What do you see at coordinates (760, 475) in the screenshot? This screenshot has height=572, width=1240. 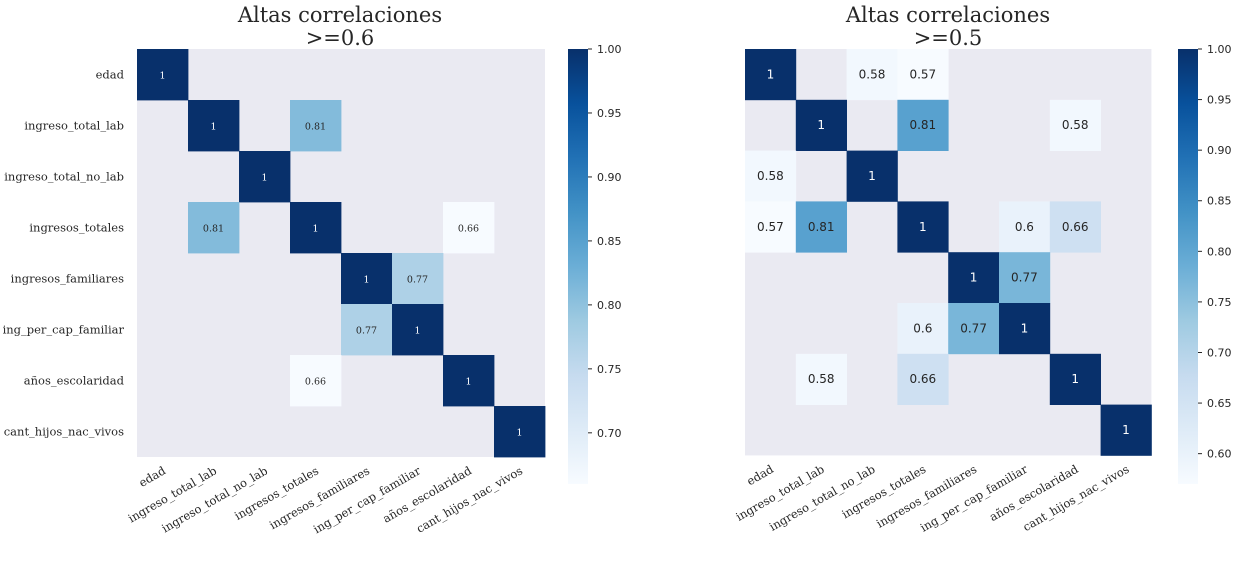 I see `x-tick-label: edad` at bounding box center [760, 475].